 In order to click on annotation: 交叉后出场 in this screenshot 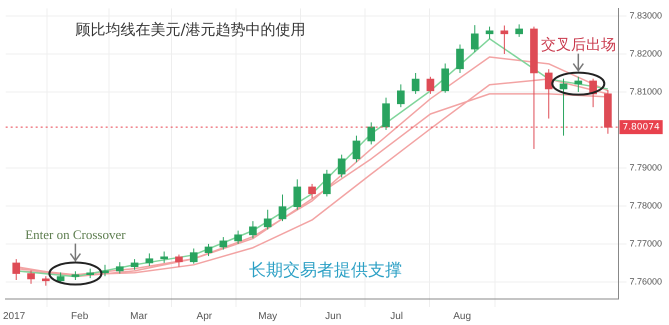, I will do `click(578, 45)`.